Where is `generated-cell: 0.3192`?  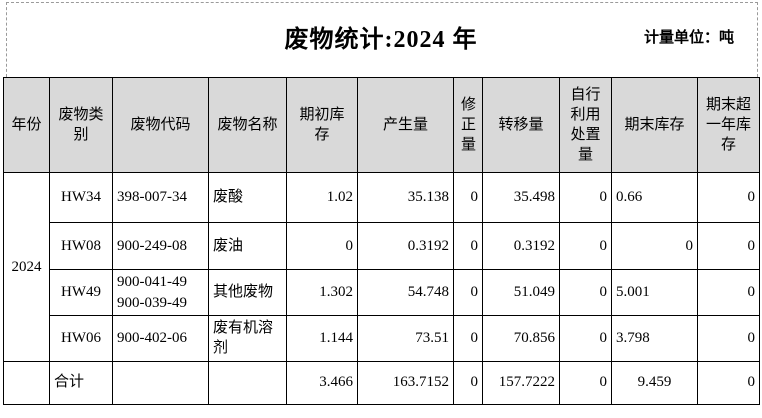
generated-cell: 0.3192 is located at coordinates (405, 246).